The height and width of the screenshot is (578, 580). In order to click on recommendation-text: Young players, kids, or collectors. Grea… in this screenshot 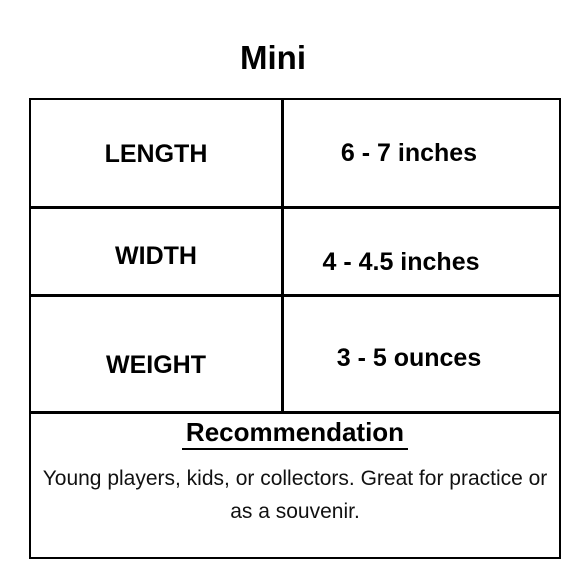, I will do `click(295, 495)`.